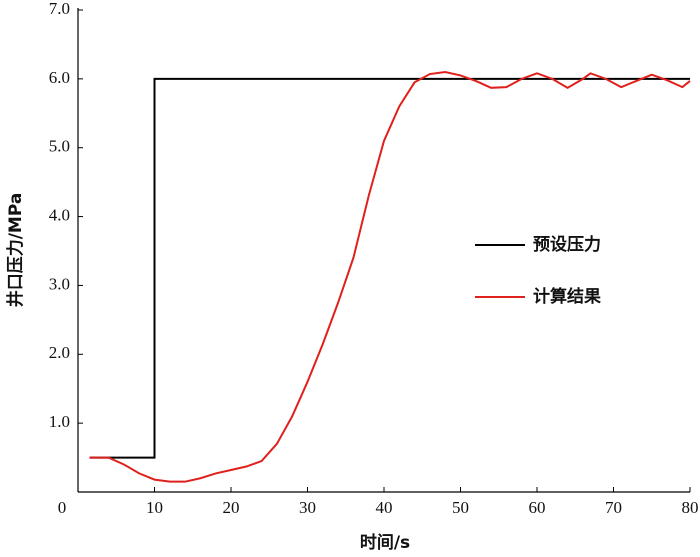  I want to click on y-tick-label: 5.0, so click(59, 146).